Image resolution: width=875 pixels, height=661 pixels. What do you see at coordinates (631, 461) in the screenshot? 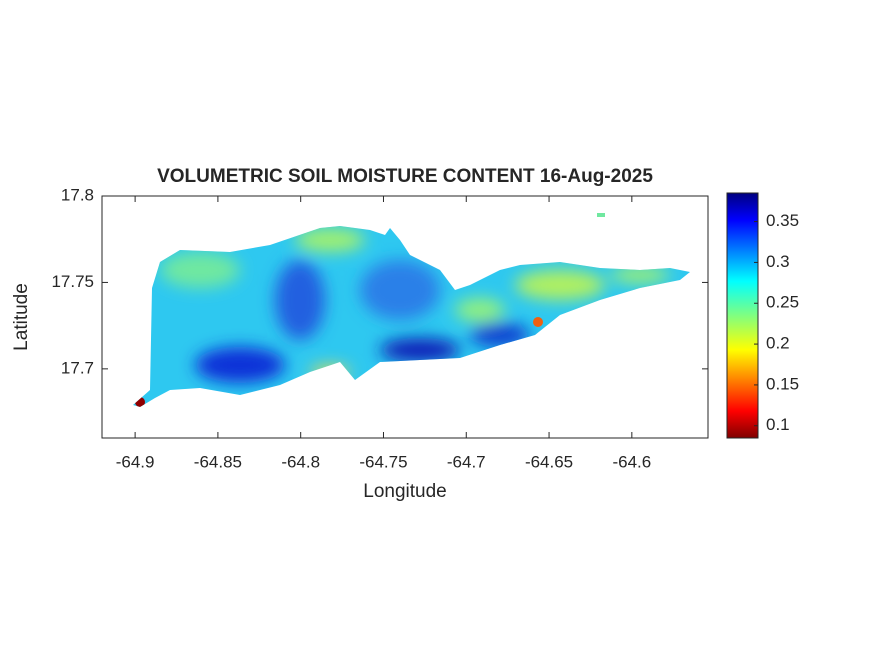
I see `x-tick-label: -64.6` at bounding box center [631, 461].